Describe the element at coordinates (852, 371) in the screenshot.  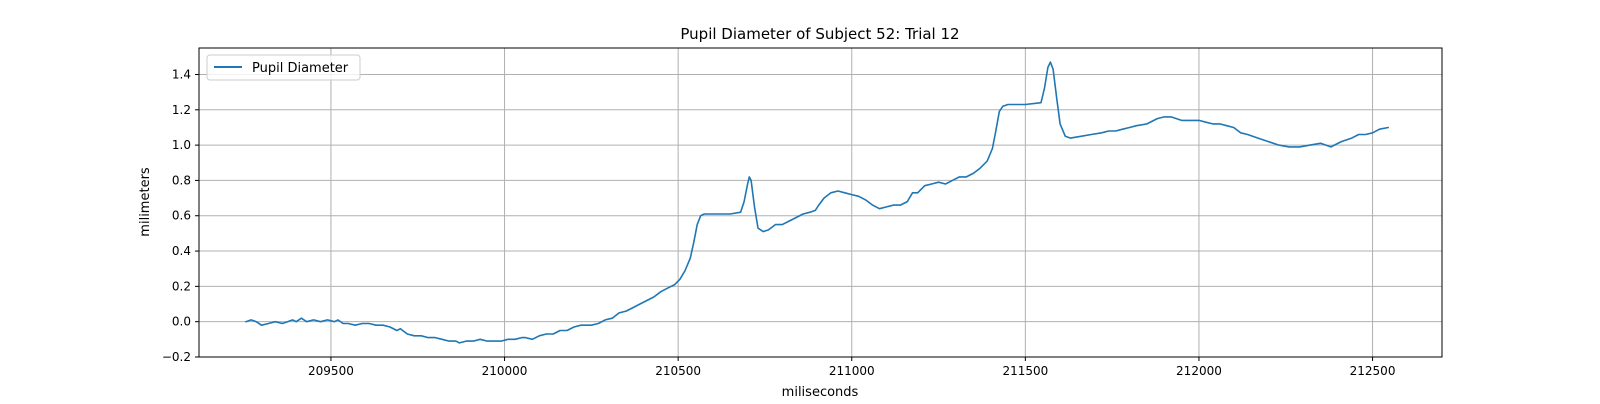
I see `x-tick-label: 211000` at that location.